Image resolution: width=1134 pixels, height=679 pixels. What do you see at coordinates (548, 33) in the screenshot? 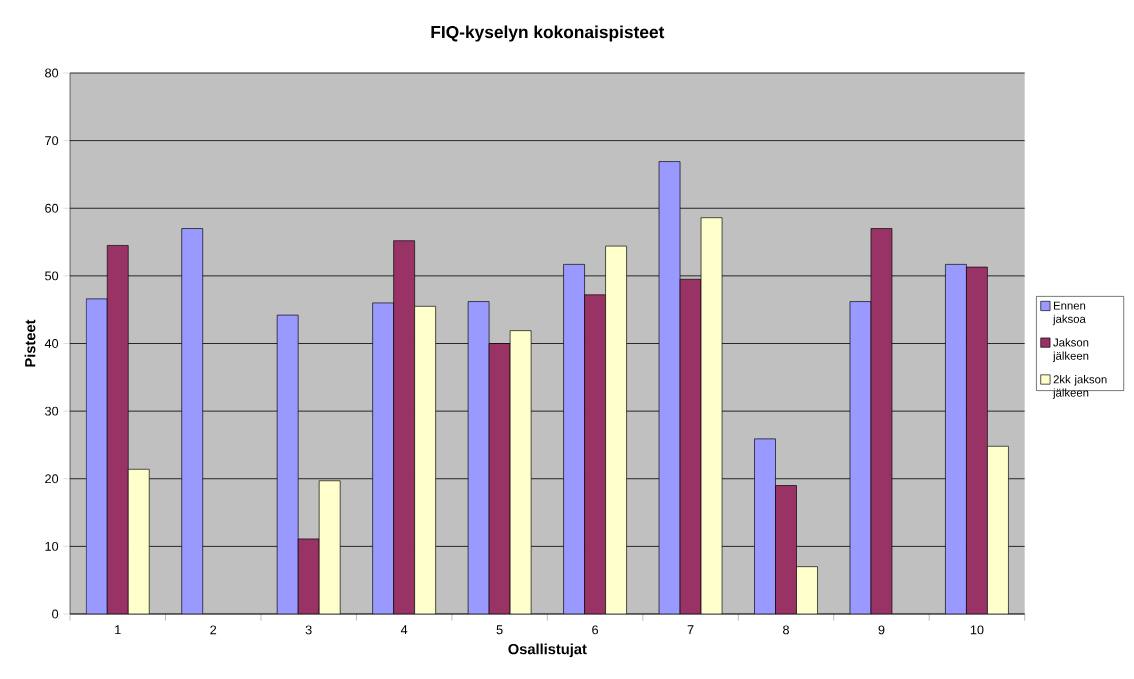
I see `chart-title: FIQ-kyselyn kokonaispisteet` at bounding box center [548, 33].